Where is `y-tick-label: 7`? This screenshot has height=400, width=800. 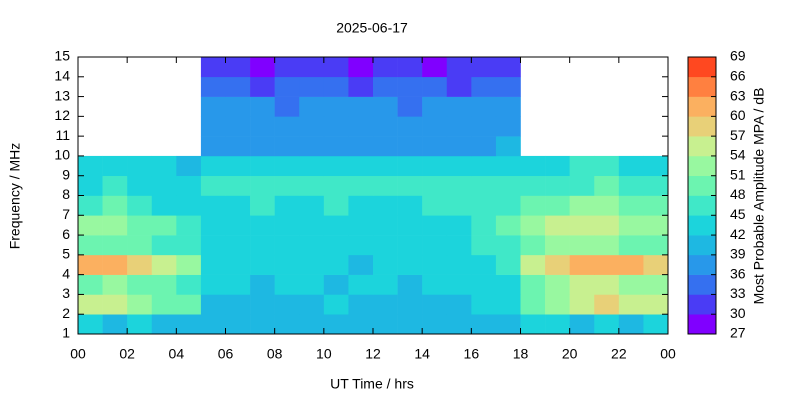 y-tick-label: 7 is located at coordinates (66, 214).